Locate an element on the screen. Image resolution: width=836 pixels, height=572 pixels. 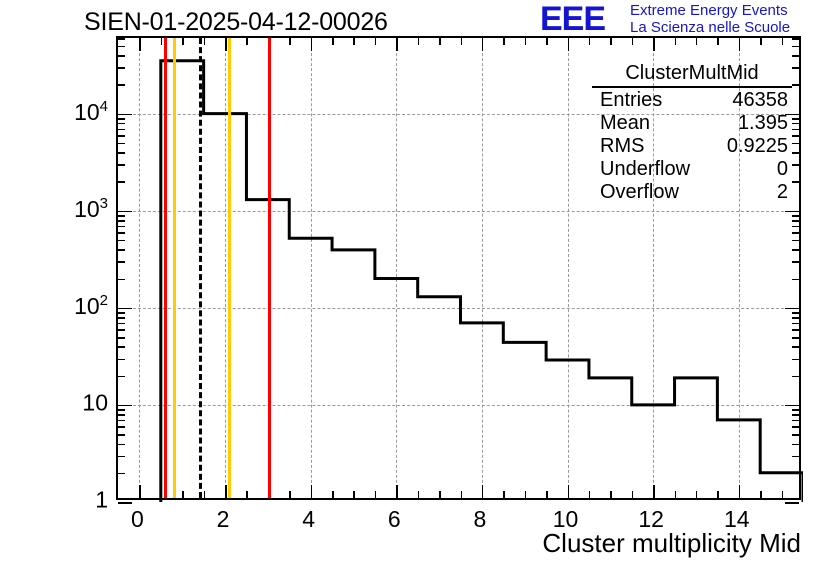
y-tick-label: 1 is located at coordinates (101, 499).